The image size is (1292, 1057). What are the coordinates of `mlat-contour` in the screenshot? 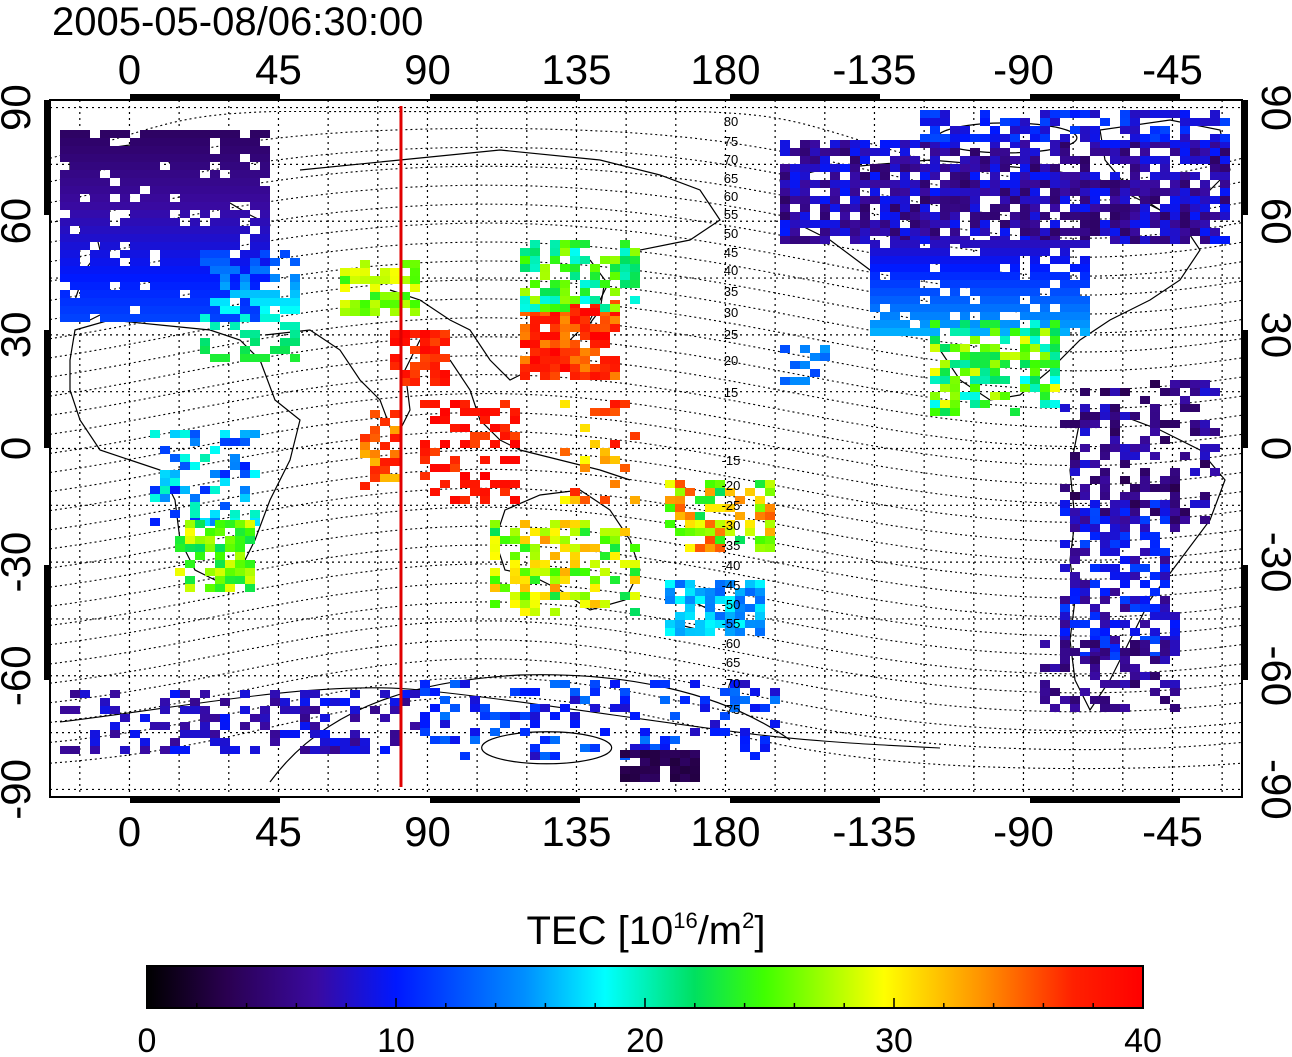 It's located at (646, 524).